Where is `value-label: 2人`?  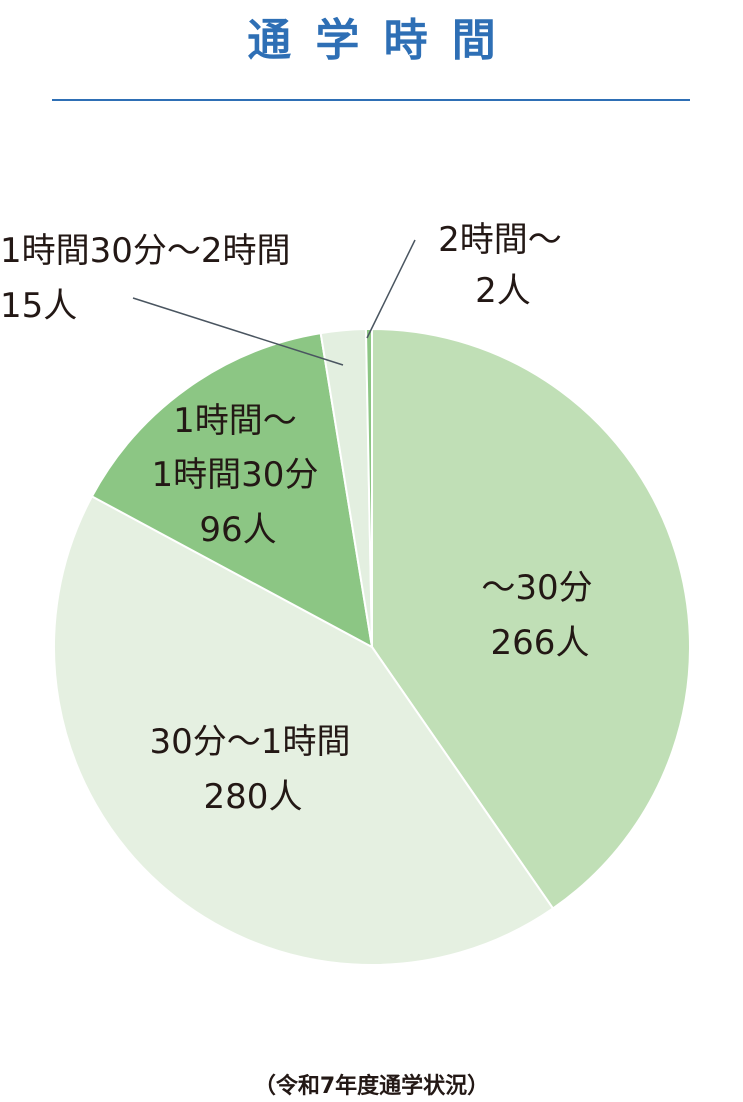
value-label: 2人 is located at coordinates (503, 291).